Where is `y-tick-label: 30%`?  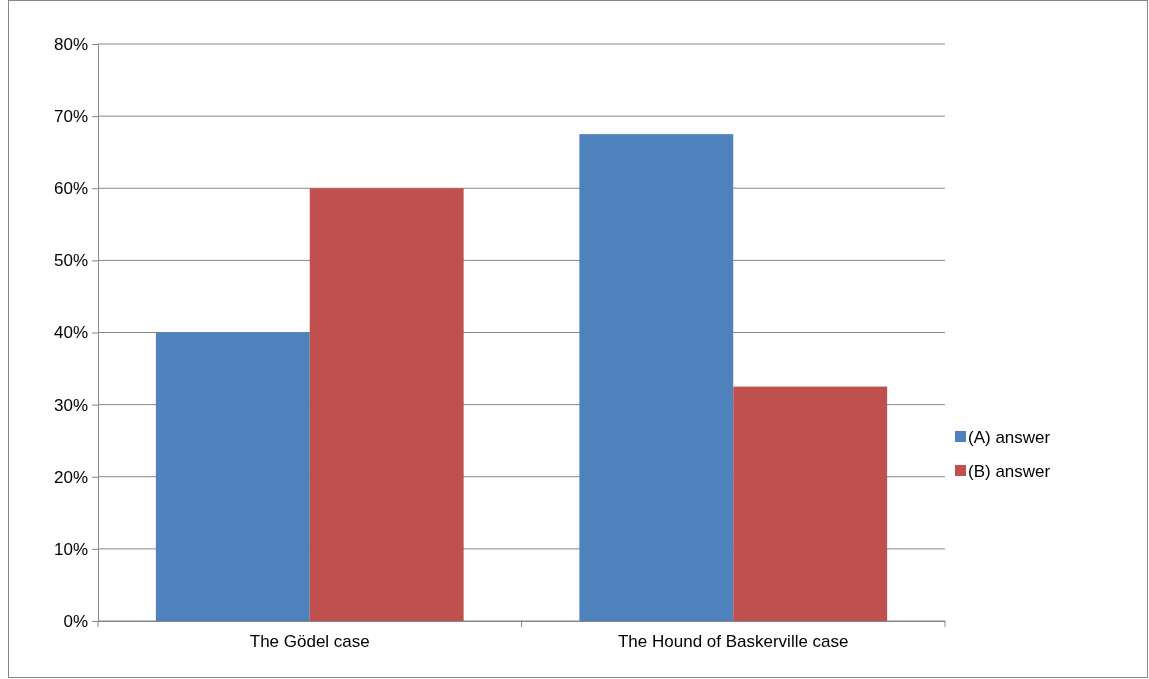
y-tick-label: 30% is located at coordinates (70, 405).